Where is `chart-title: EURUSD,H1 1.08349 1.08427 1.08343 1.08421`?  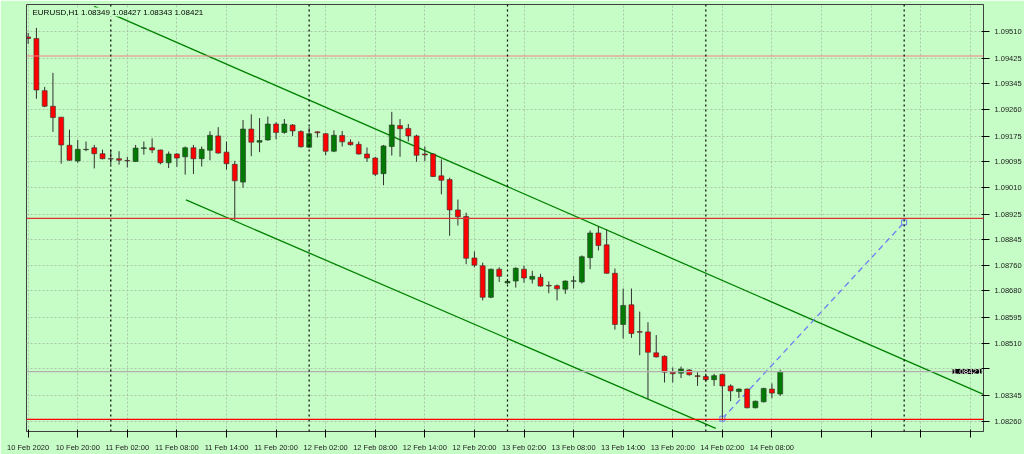
chart-title: EURUSD,H1 1.08349 1.08427 1.08343 1.08421 is located at coordinates (118, 12).